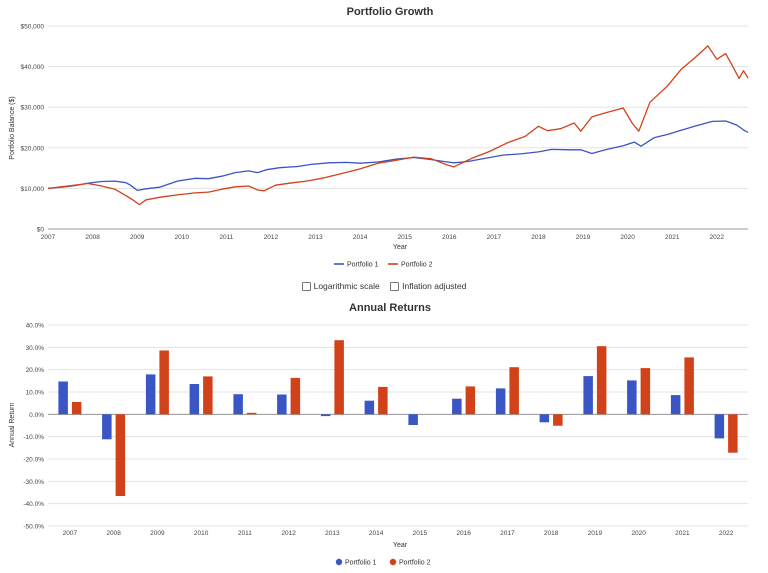  I want to click on growth-legend-label-1: Portfolio 1, so click(363, 265).